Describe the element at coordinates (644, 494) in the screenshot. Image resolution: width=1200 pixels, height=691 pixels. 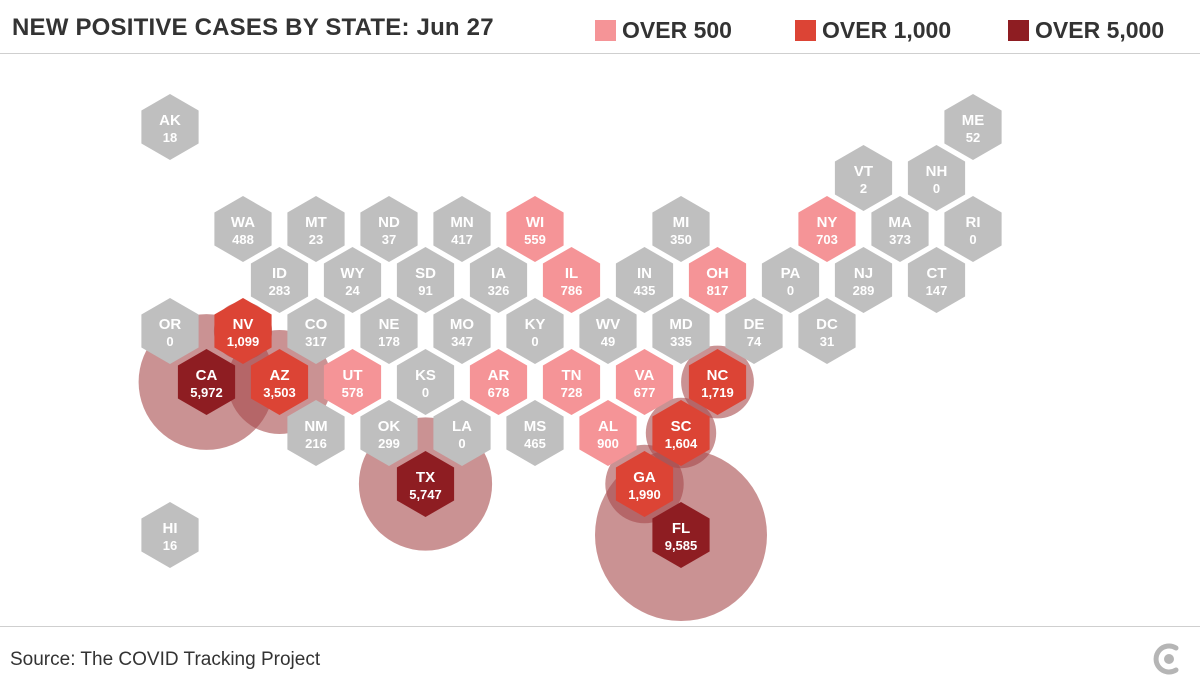
I see `state-value: 1,990` at that location.